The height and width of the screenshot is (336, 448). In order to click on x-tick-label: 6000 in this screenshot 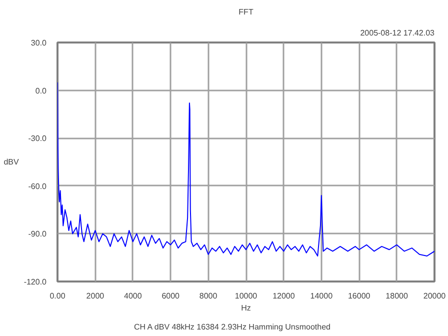, I will do `click(171, 296)`.